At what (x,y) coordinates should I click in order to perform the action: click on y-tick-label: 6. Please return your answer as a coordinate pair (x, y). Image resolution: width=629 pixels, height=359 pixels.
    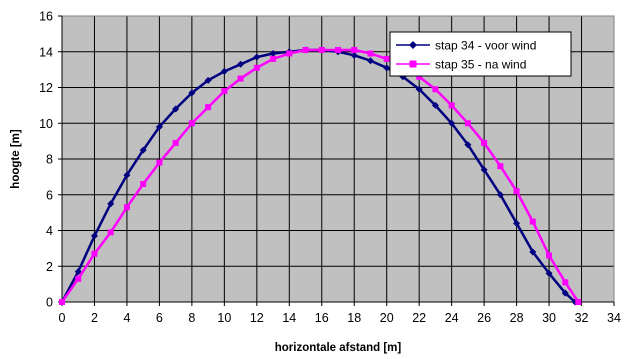
    Looking at the image, I should click on (49, 195).